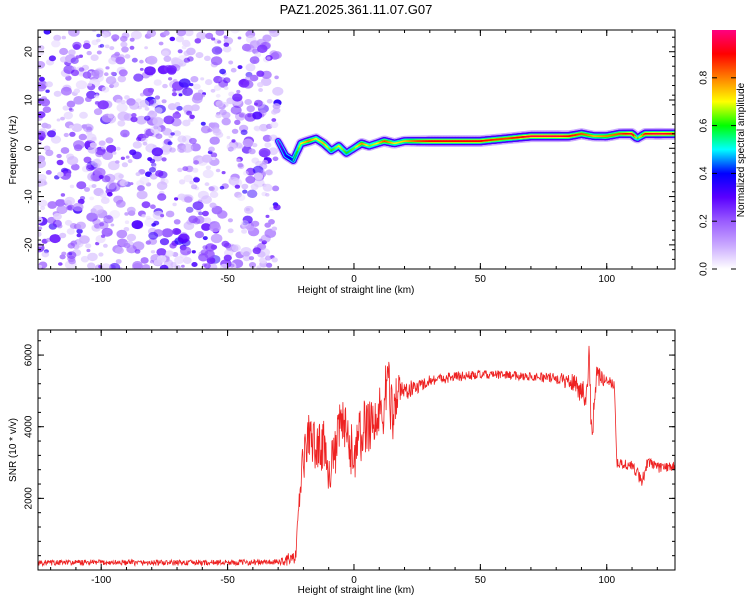 Image resolution: width=750 pixels, height=600 pixels. I want to click on colorbar-fill, so click(724, 149).